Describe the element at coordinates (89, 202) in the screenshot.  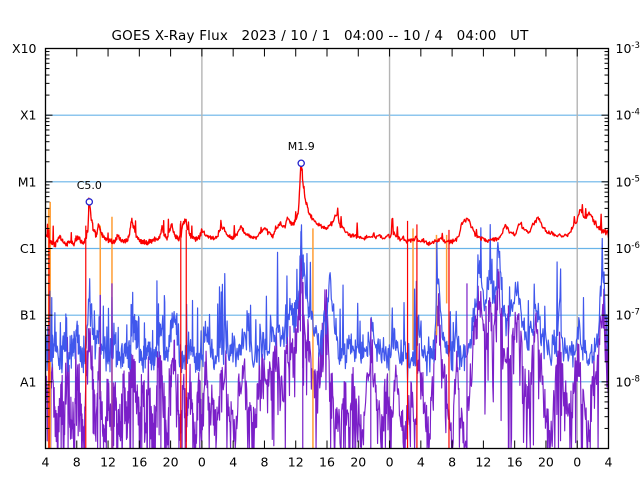
I see `flare-marker-C5.0` at that location.